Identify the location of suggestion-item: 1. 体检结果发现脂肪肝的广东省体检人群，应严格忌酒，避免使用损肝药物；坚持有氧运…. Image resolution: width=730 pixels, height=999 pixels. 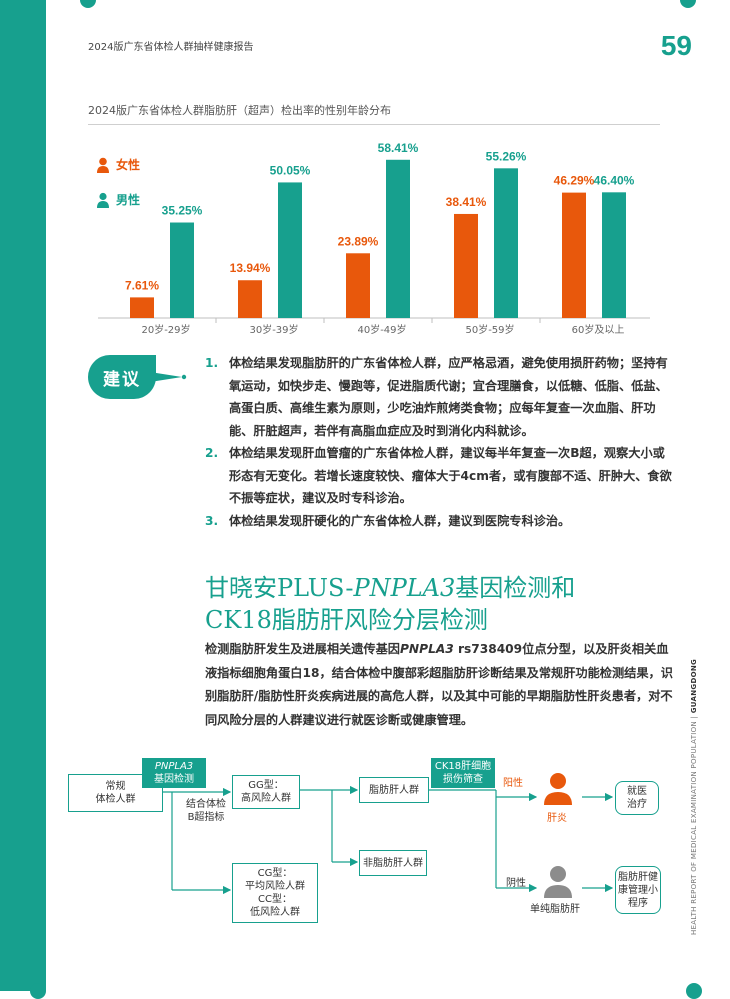
(436, 397).